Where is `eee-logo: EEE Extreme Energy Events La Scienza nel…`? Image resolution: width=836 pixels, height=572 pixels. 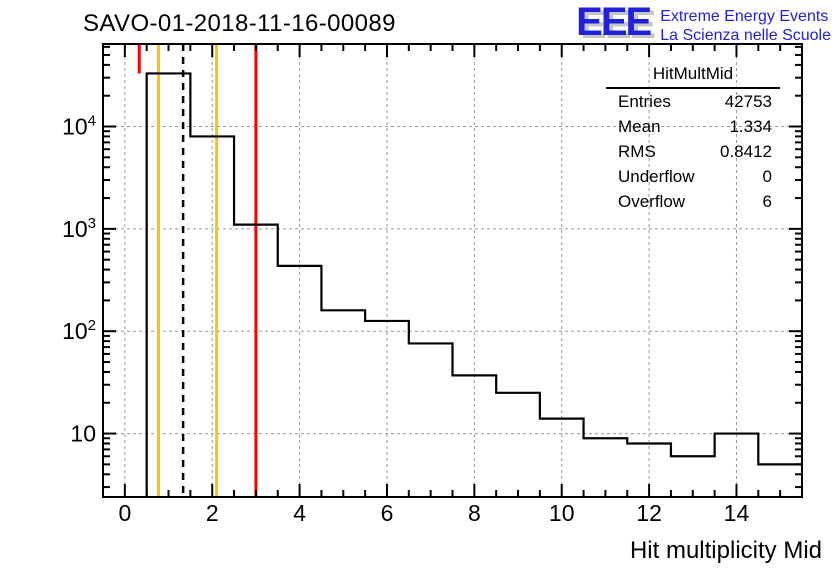 eee-logo: EEE Extreme Energy Events La Scienza nel… is located at coordinates (703, 22).